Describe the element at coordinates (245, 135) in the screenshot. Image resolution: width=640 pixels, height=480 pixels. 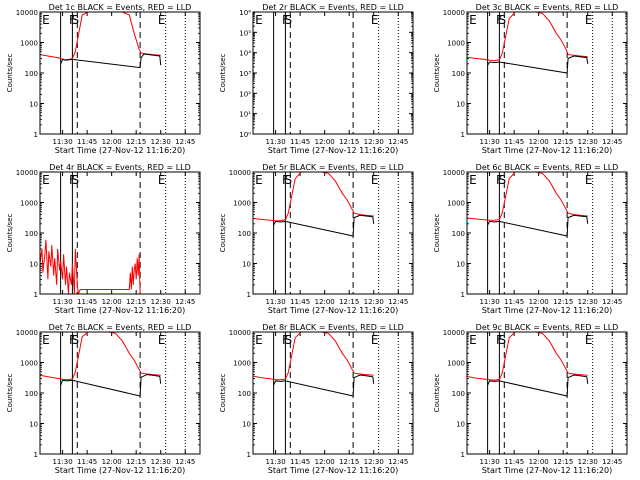
I see `y-tick-label: 10⁰` at that location.